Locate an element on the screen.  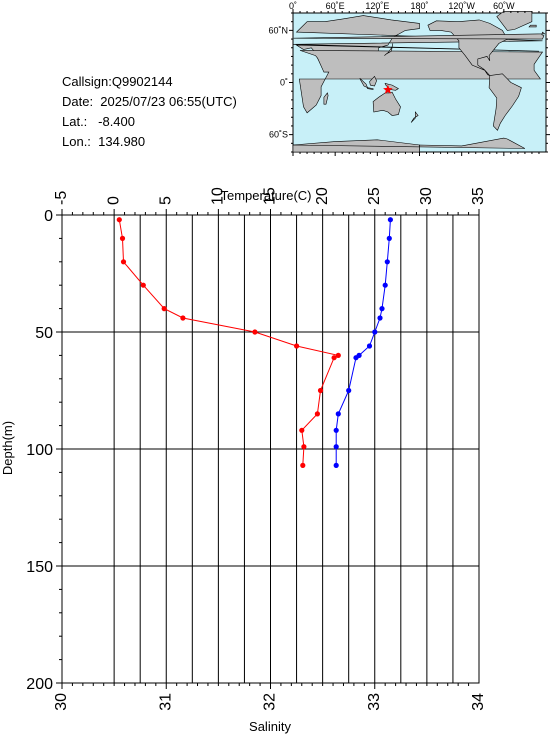
land-north-america is located at coordinates (467, 47).